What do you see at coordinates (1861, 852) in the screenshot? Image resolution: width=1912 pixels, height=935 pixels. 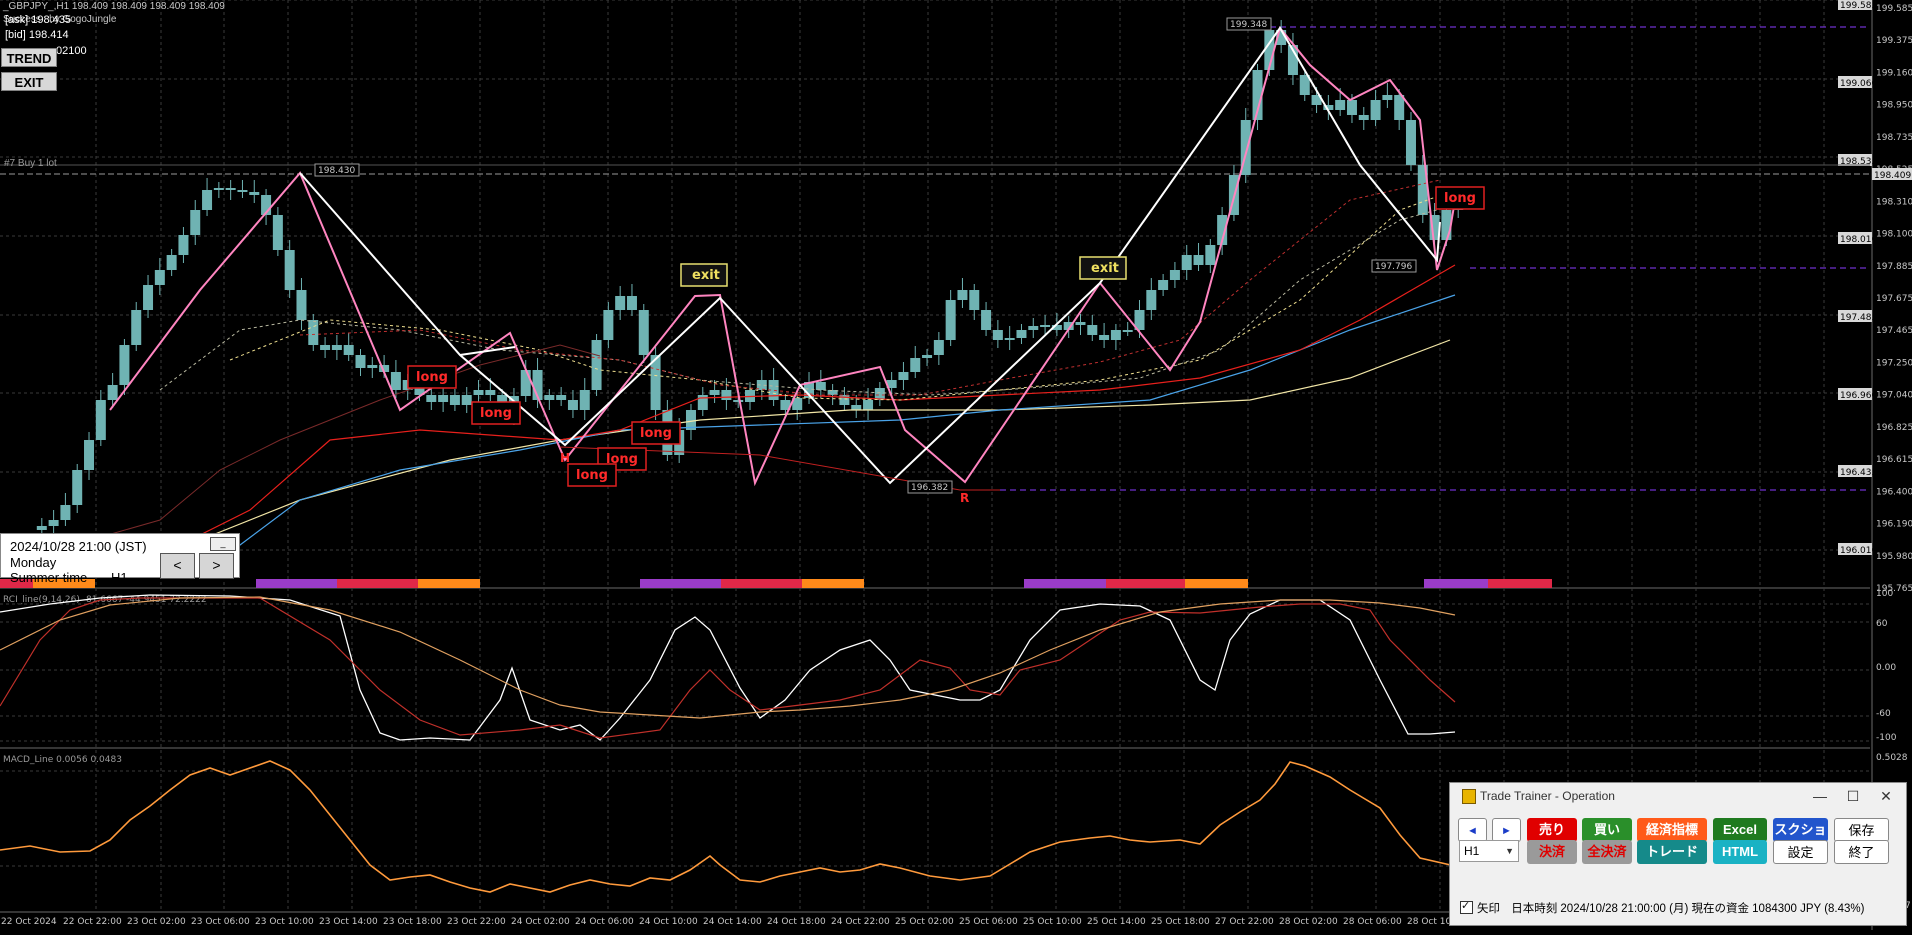 I see `quit-button: 終了` at bounding box center [1861, 852].